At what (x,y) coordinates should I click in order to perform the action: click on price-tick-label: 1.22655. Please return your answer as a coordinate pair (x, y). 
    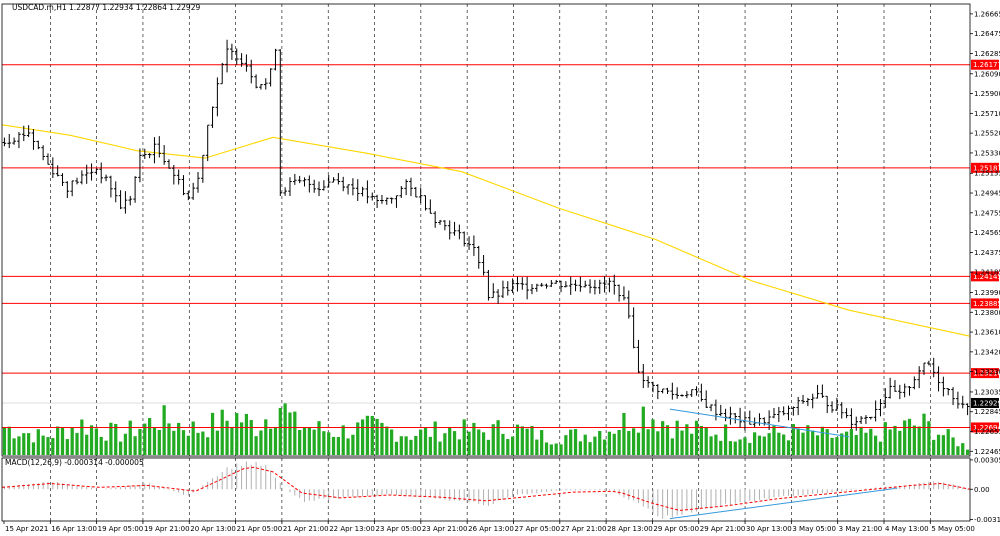
    Looking at the image, I should click on (987, 432).